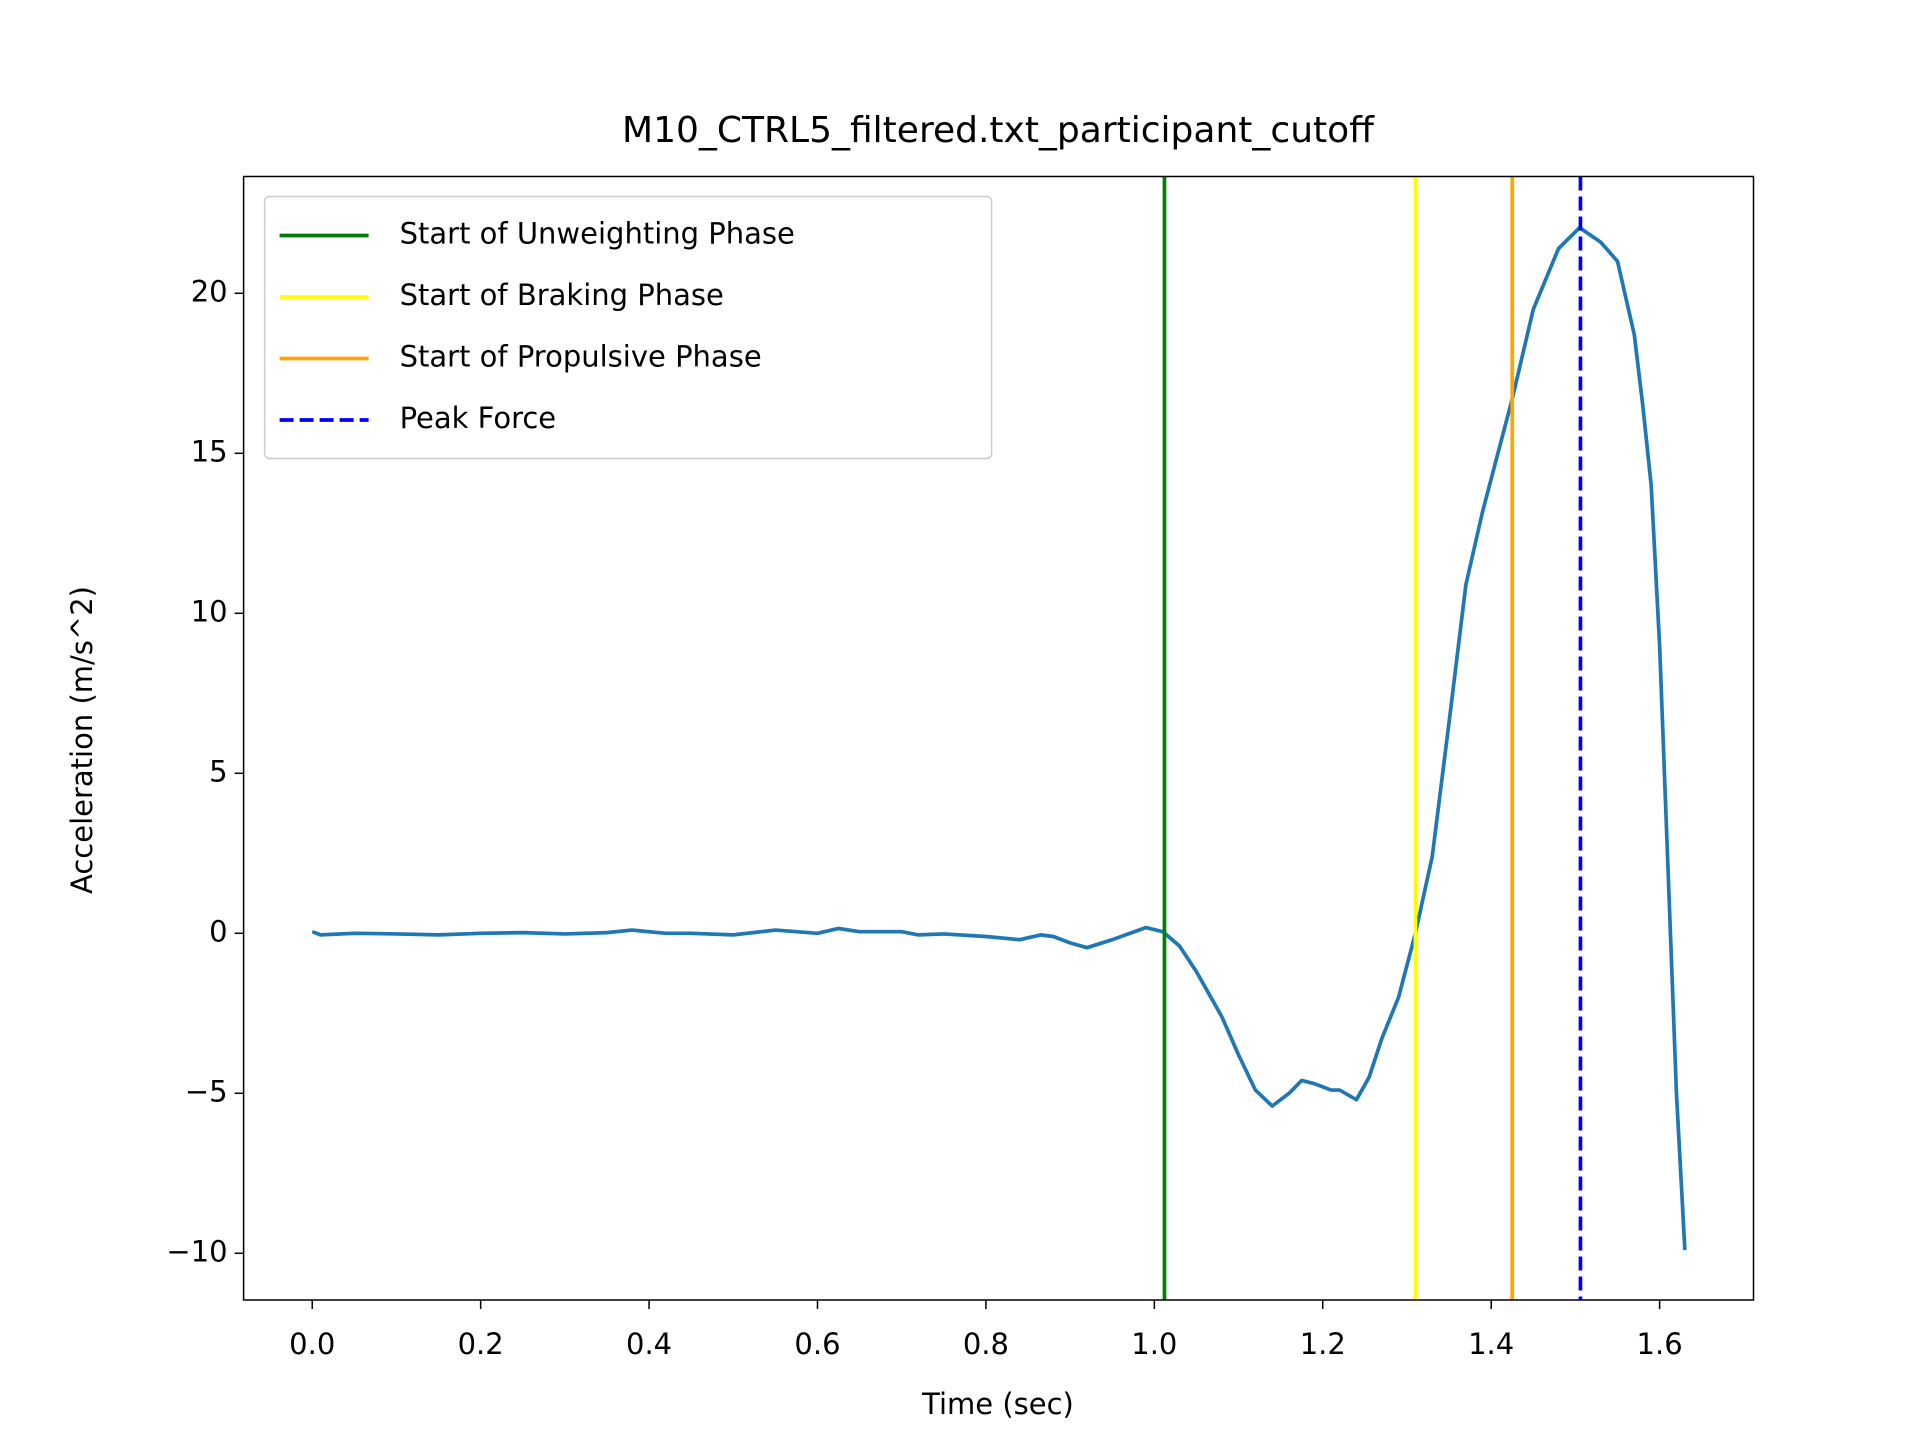 The image size is (1920, 1440). Describe the element at coordinates (597, 234) in the screenshot. I see `legend-label: Start of Unweighting Phase` at that location.